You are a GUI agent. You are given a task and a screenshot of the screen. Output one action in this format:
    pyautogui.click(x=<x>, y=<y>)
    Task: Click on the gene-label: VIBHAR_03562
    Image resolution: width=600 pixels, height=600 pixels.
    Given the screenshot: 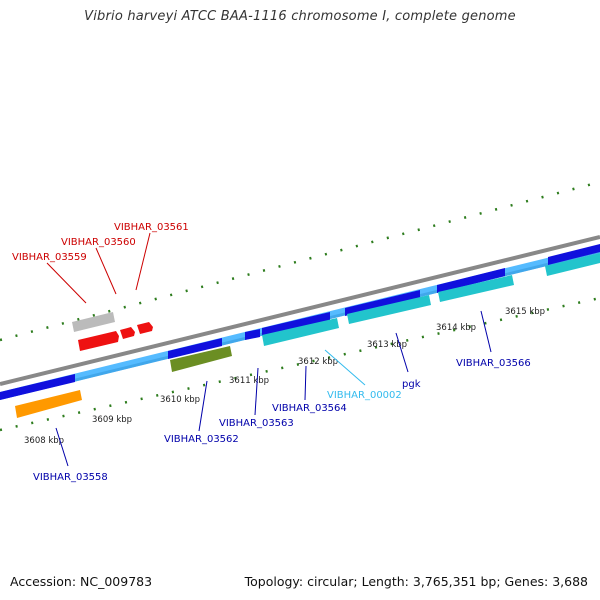 What is the action you would take?
    pyautogui.click(x=201, y=439)
    